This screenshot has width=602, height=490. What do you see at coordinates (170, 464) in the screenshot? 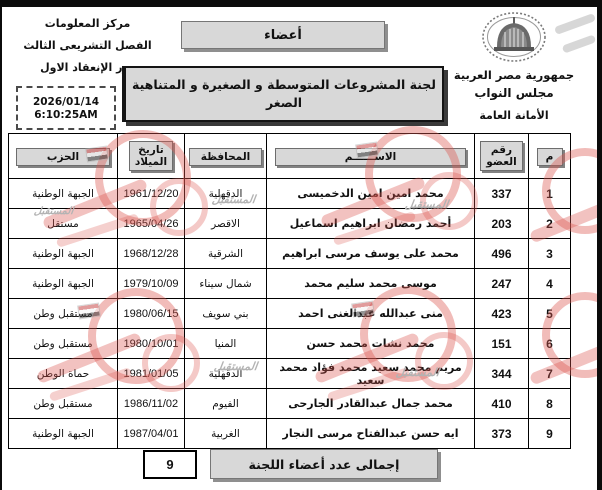
I see `total-members-value: 9` at bounding box center [170, 464].